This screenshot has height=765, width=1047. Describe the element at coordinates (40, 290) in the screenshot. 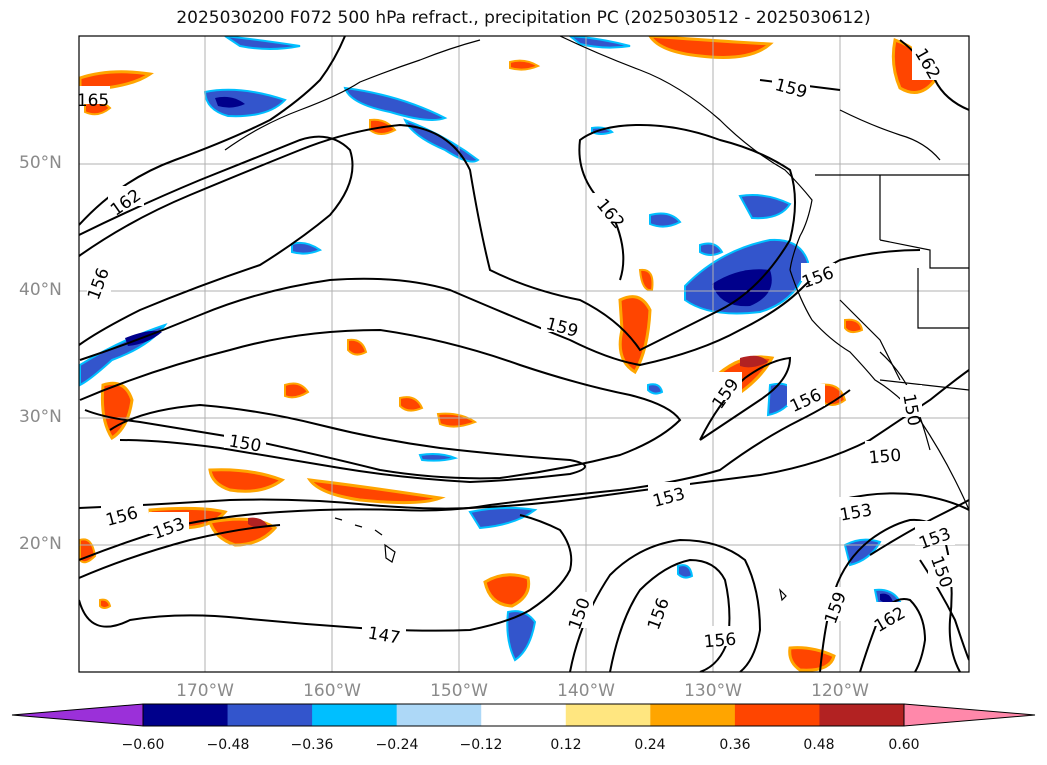

I see `lat-label-40n: 40°N` at that location.